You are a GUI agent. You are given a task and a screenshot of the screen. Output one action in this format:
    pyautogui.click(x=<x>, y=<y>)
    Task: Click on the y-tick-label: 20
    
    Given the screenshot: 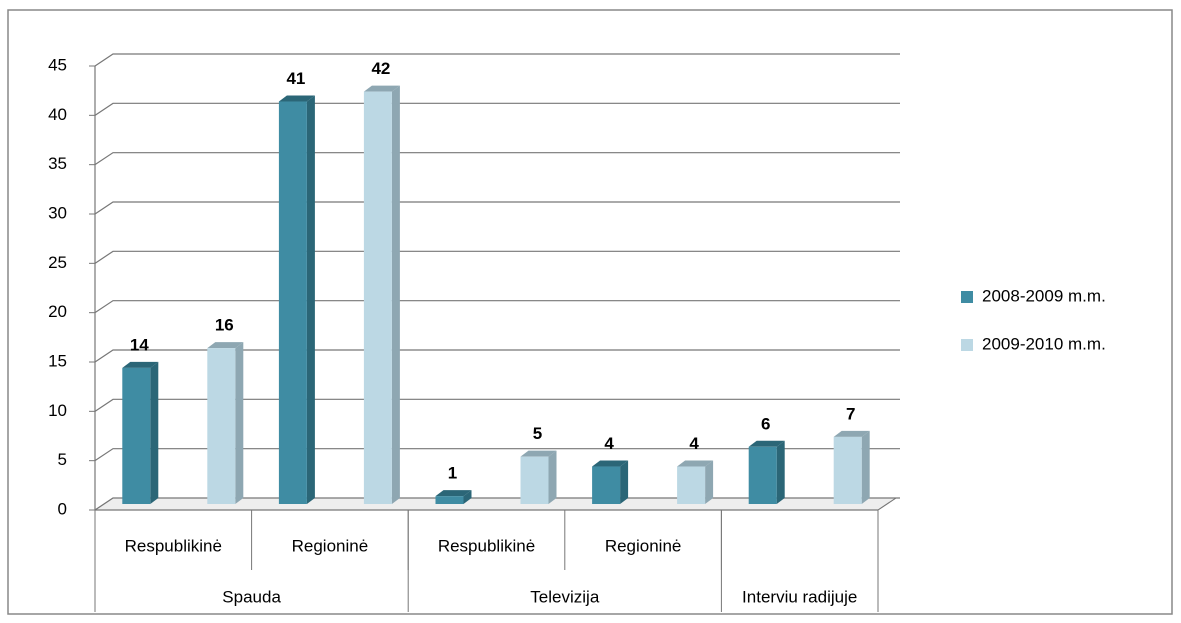 What is the action you would take?
    pyautogui.click(x=57, y=311)
    